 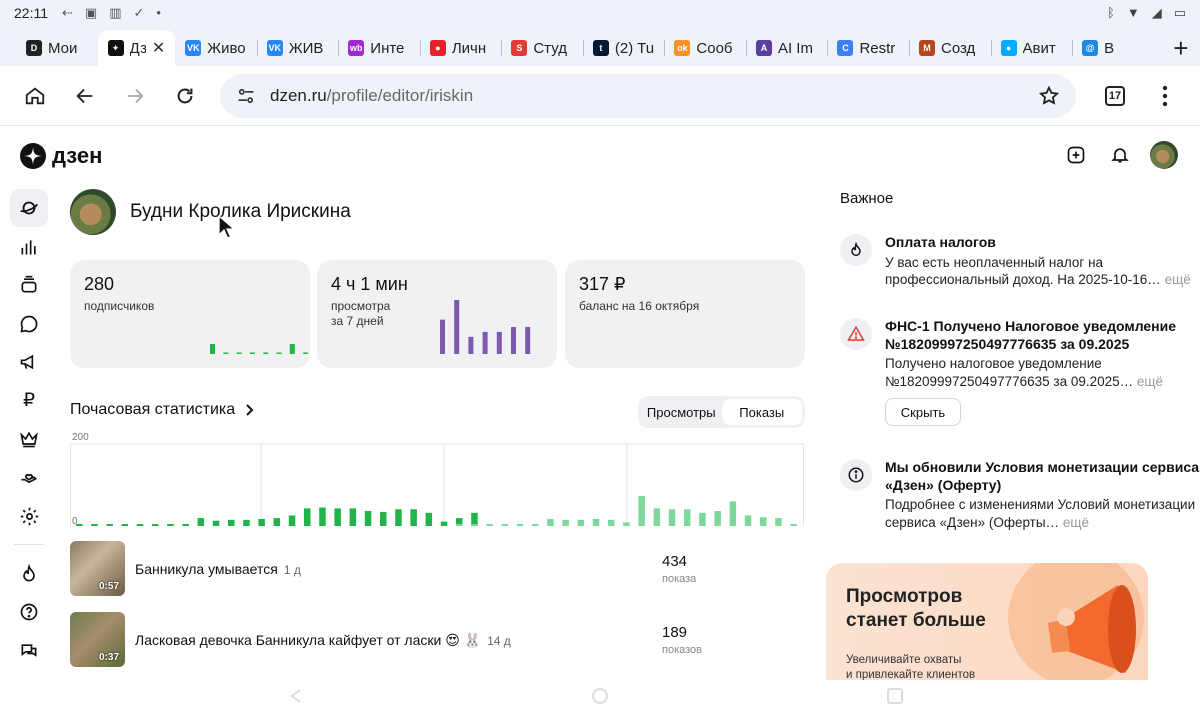 What do you see at coordinates (136, 48) in the screenshot?
I see `browser-tab: ✦ Дз ✕` at bounding box center [136, 48].